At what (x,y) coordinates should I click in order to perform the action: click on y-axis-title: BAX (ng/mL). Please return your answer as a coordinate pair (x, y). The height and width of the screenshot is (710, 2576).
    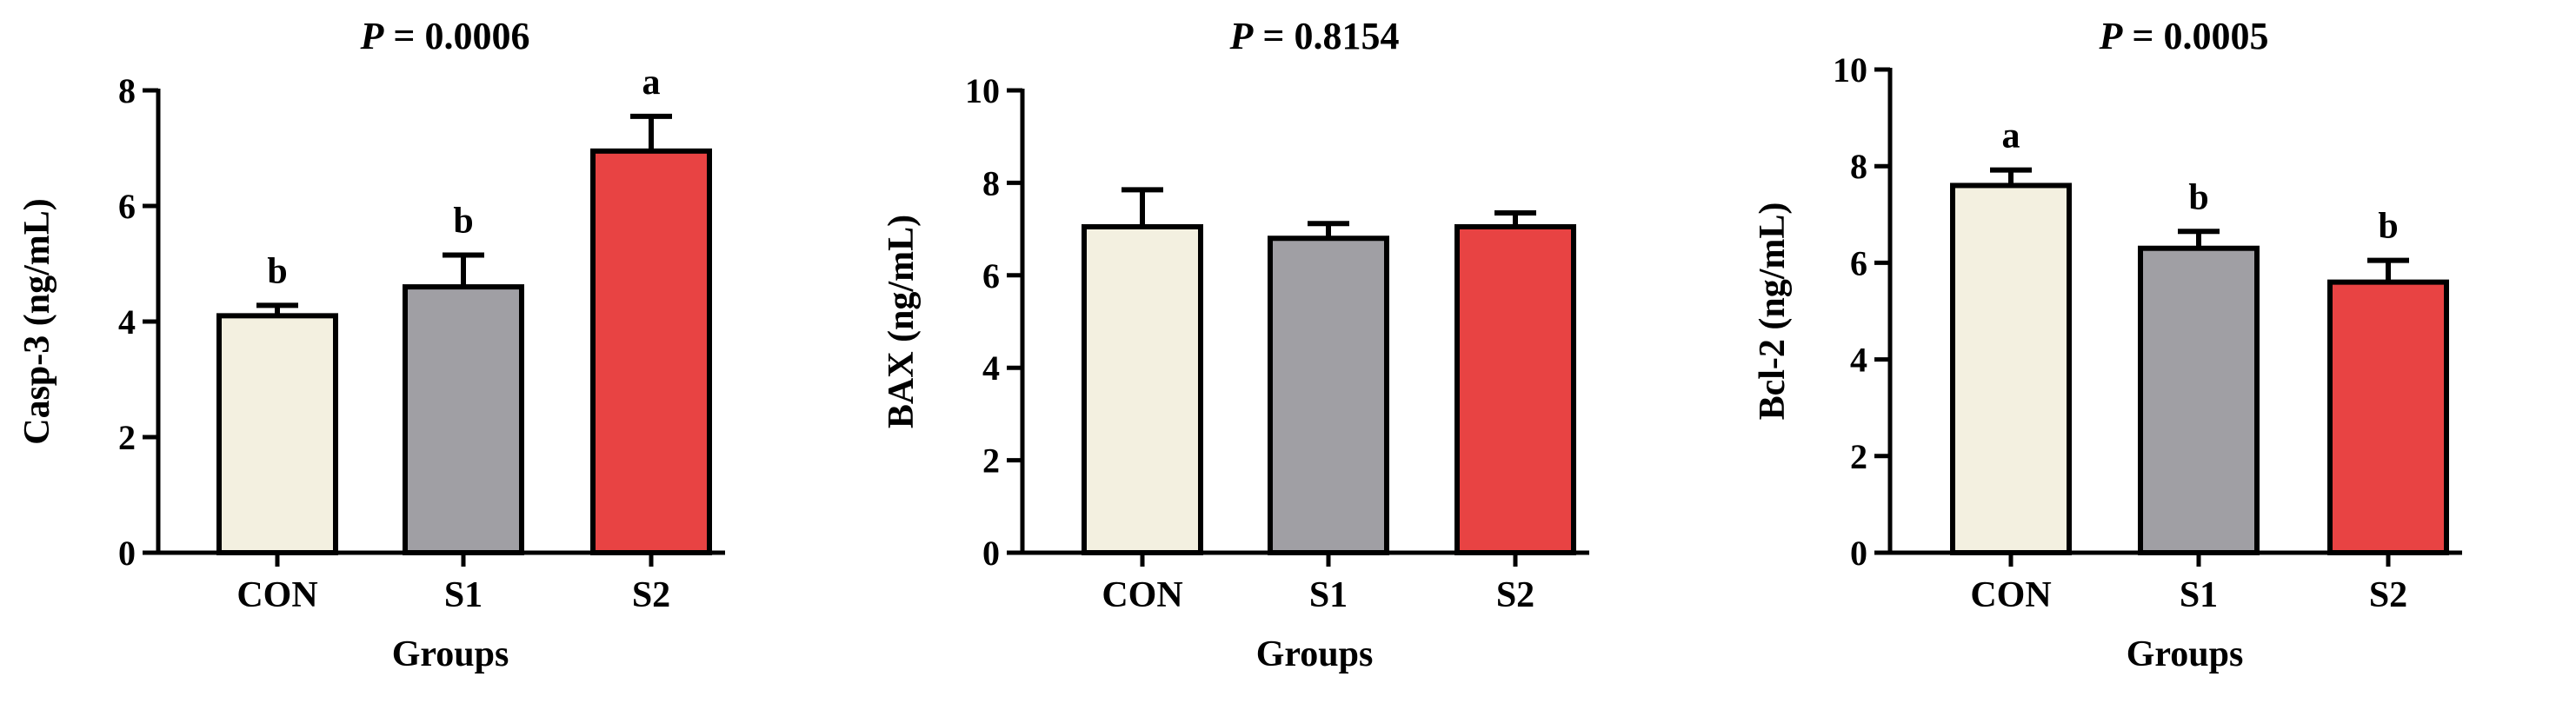
    Looking at the image, I should click on (902, 321).